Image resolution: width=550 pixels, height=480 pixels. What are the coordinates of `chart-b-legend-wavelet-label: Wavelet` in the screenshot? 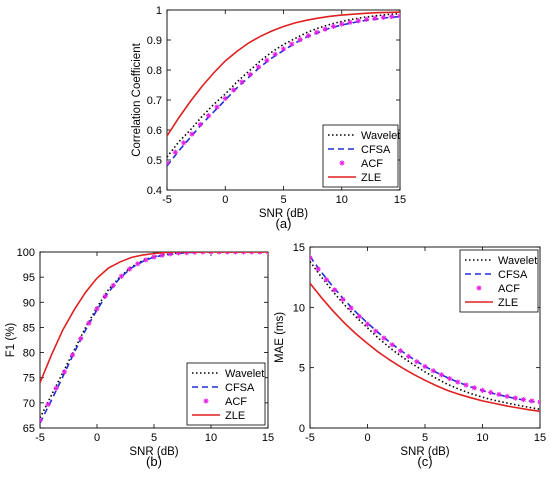 It's located at (244, 374).